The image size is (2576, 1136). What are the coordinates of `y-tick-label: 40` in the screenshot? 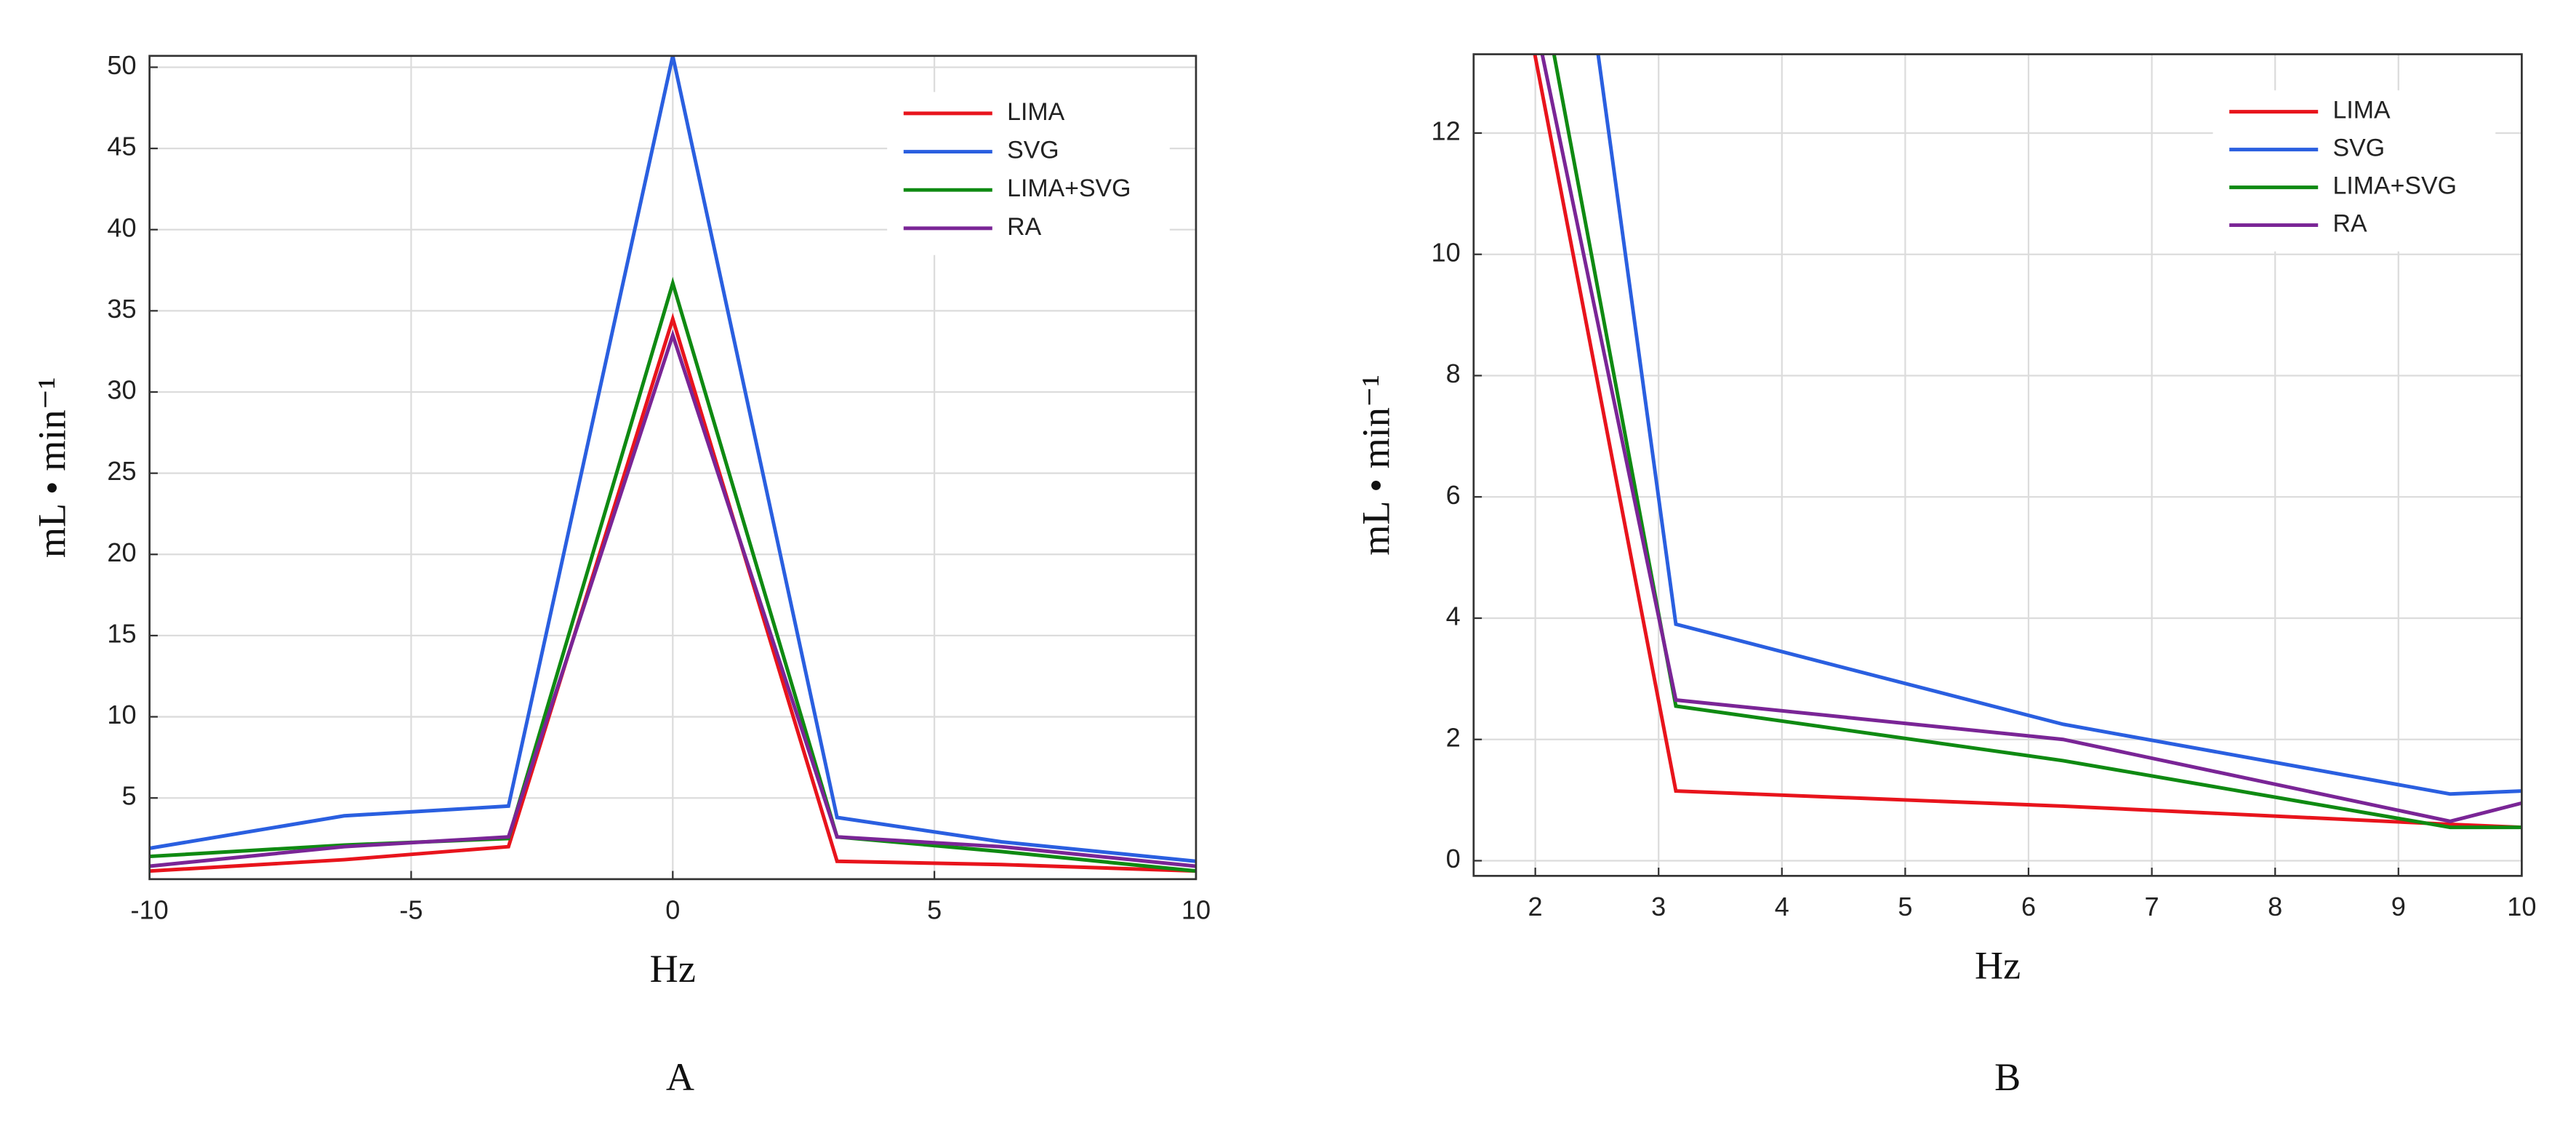 It's located at (122, 227).